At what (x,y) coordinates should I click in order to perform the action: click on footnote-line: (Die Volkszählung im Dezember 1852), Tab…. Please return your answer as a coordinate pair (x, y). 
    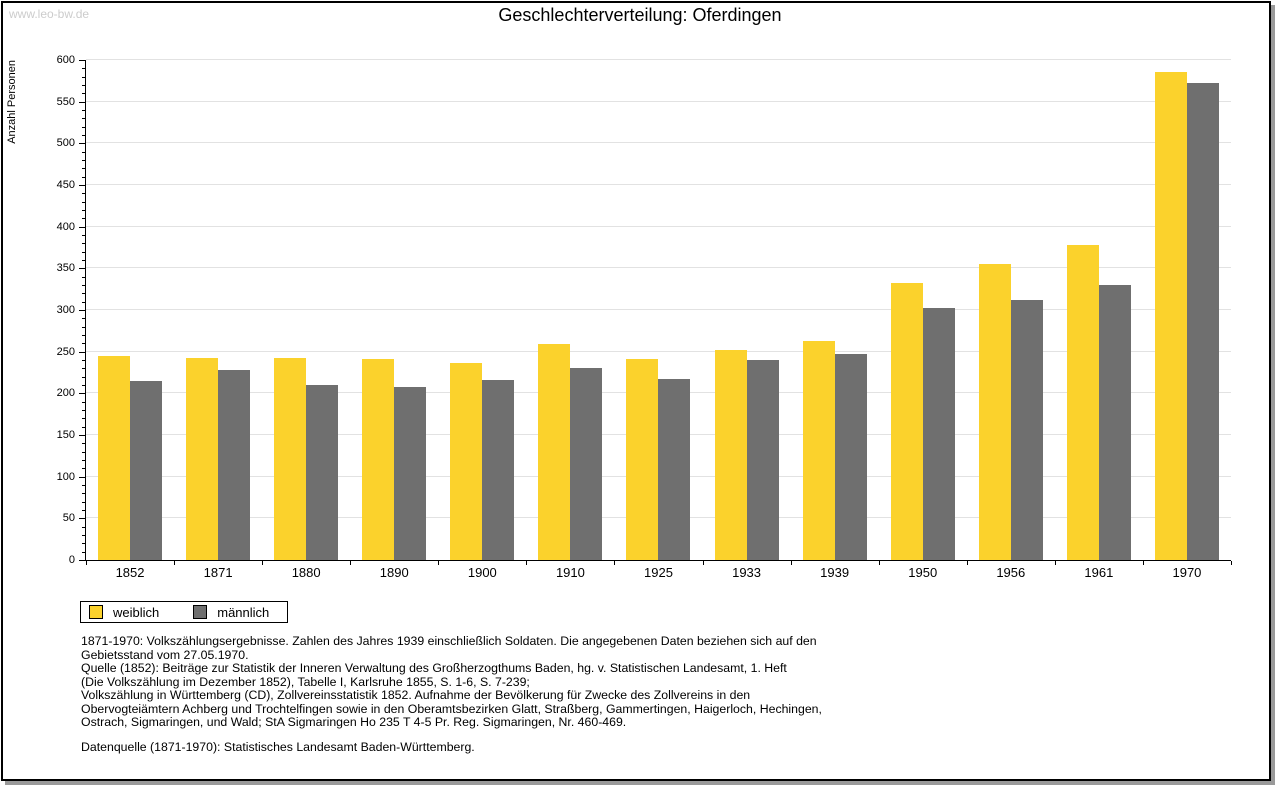
    Looking at the image, I should click on (305, 681).